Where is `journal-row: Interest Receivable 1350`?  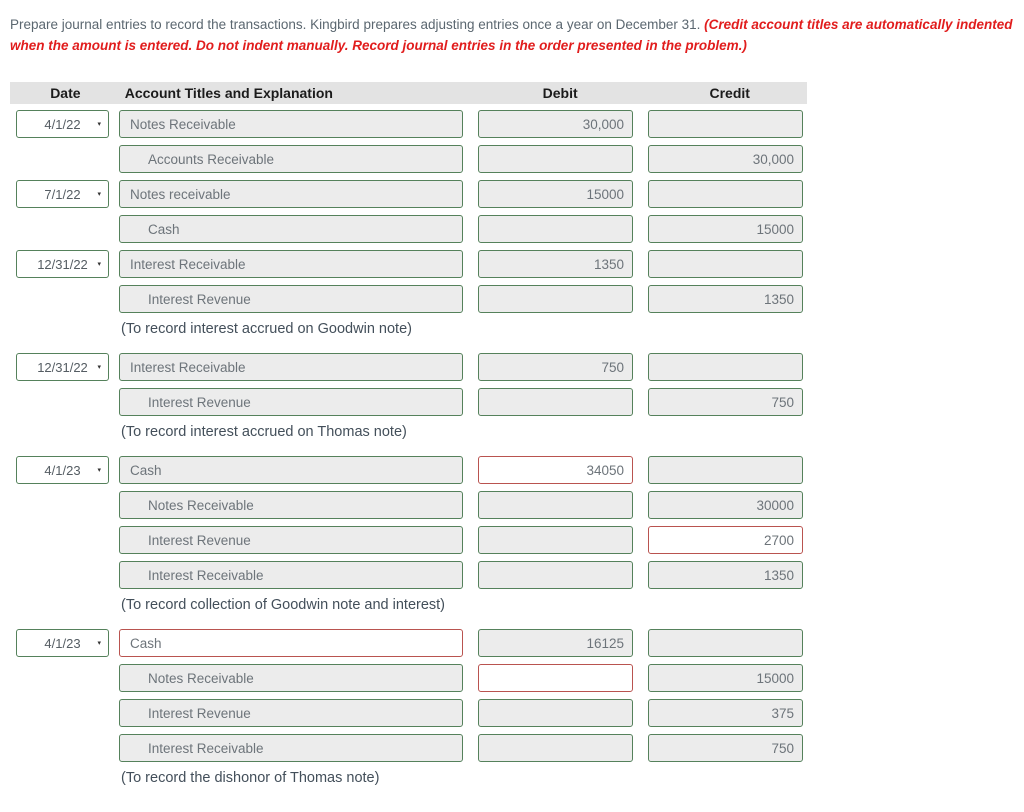 journal-row: Interest Receivable 1350 is located at coordinates (408, 575).